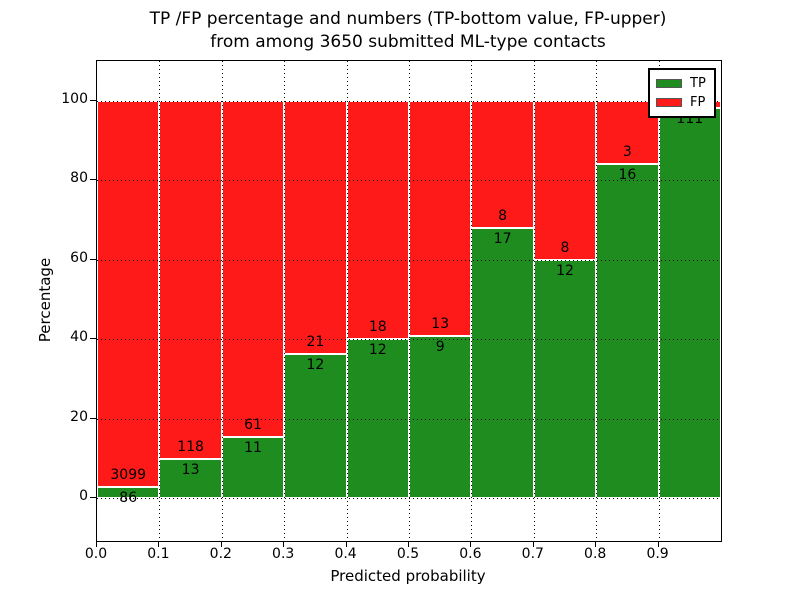  I want to click on y-tick-label: 80, so click(79, 178).